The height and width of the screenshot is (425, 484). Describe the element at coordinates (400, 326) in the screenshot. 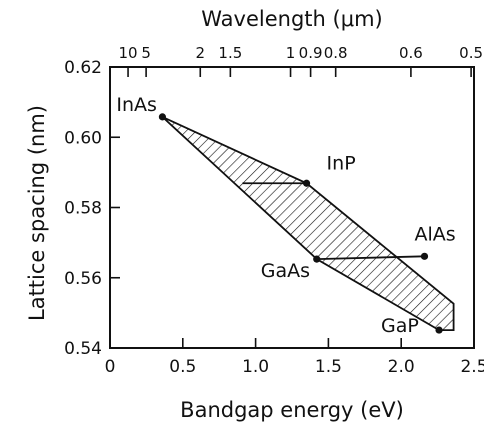

I see `label-gap: GaP` at that location.